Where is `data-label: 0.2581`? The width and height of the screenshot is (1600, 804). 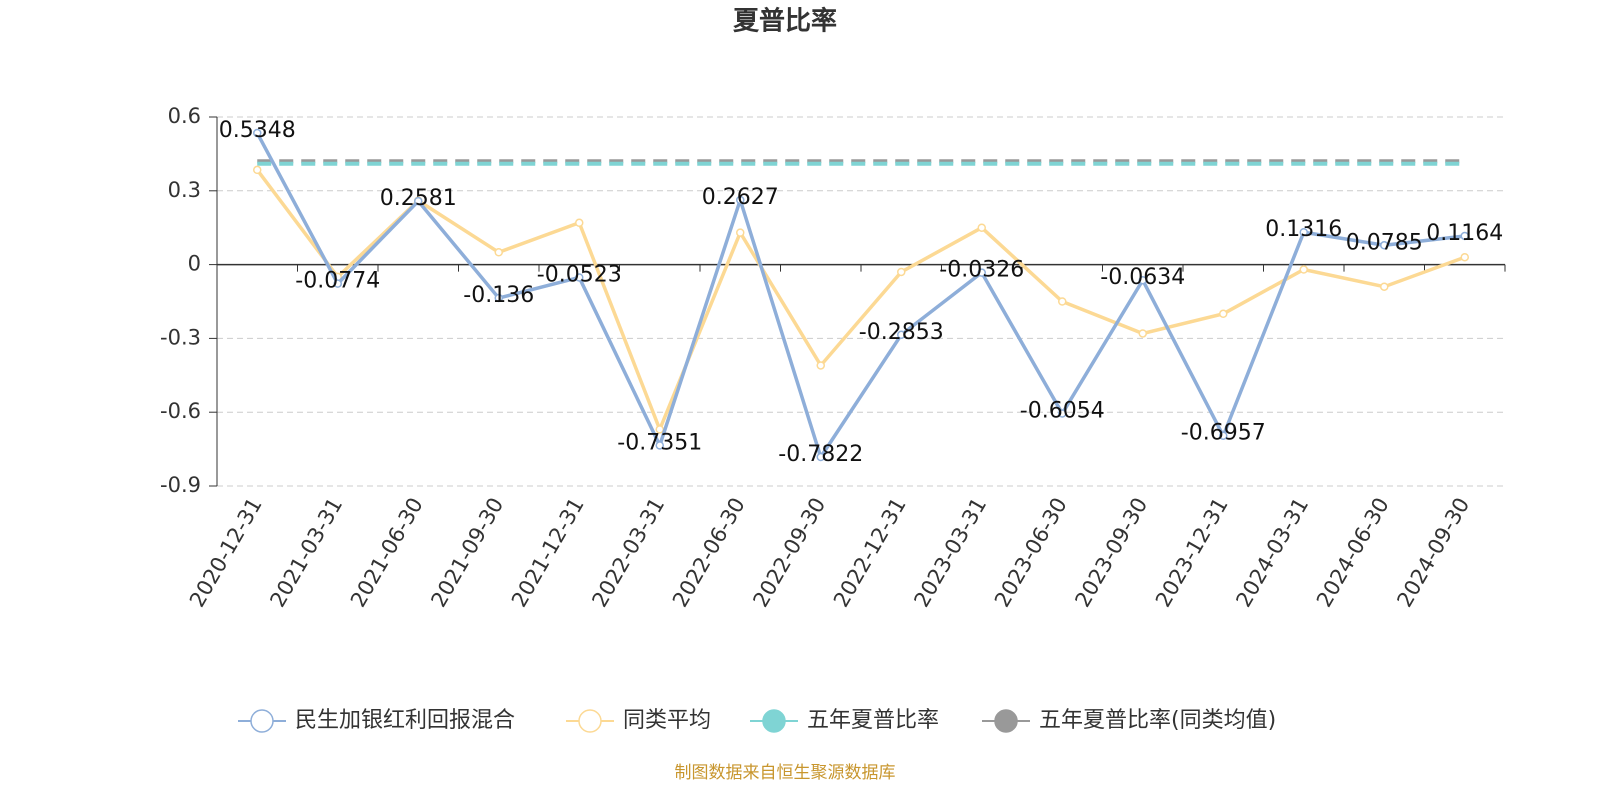
data-label: 0.2581 is located at coordinates (418, 198).